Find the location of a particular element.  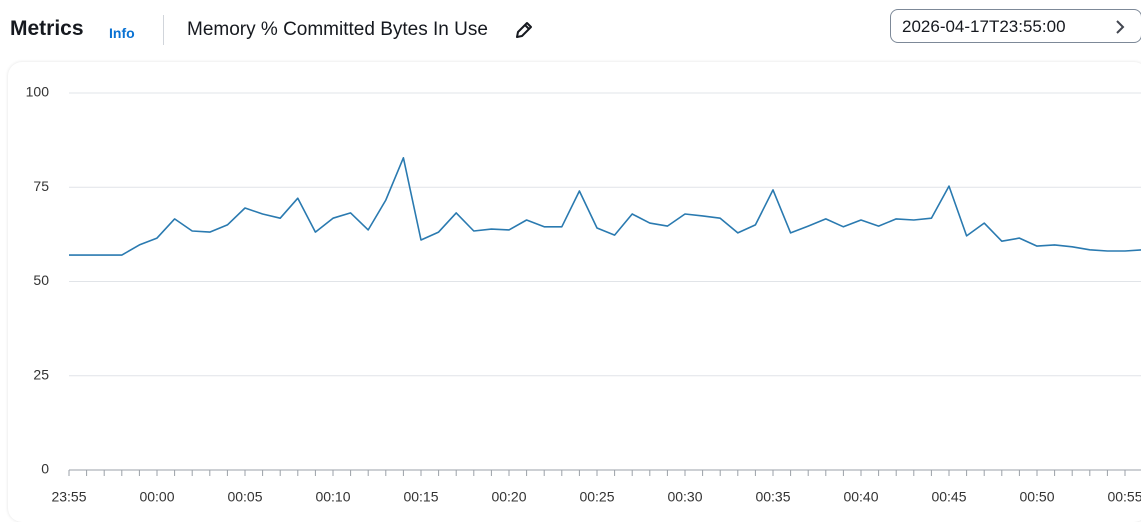

divider is located at coordinates (163, 30).